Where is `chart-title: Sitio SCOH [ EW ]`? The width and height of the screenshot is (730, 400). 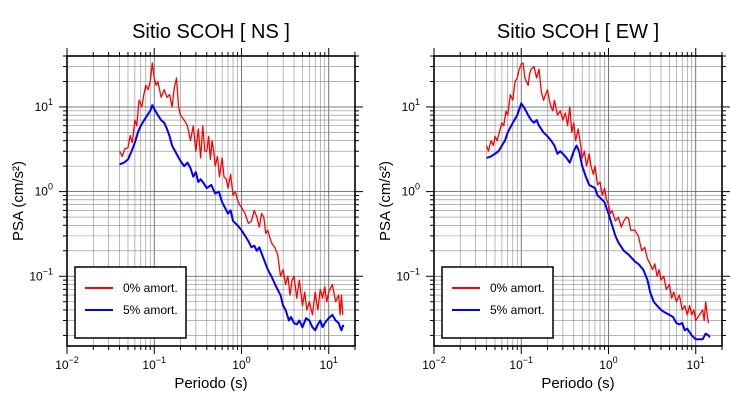
chart-title: Sitio SCOH [ EW ] is located at coordinates (578, 32).